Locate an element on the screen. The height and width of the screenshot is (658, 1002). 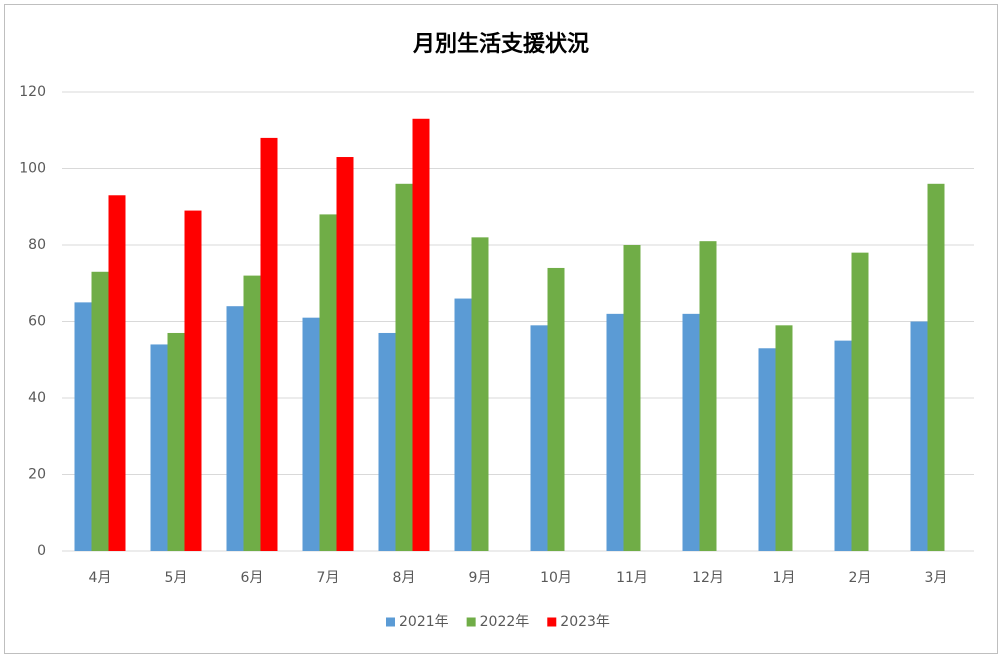
y-tick-label: 20 is located at coordinates (37, 475).